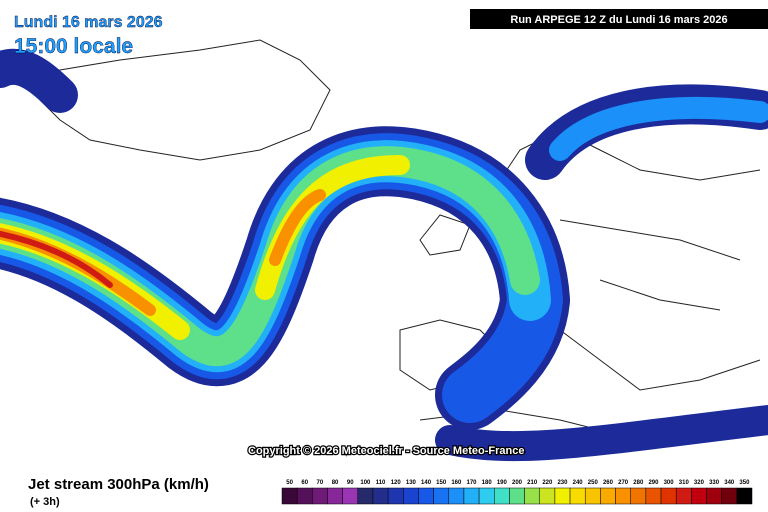 The width and height of the screenshot is (768, 512). What do you see at coordinates (729, 483) in the screenshot?
I see `legend-label: 340` at bounding box center [729, 483].